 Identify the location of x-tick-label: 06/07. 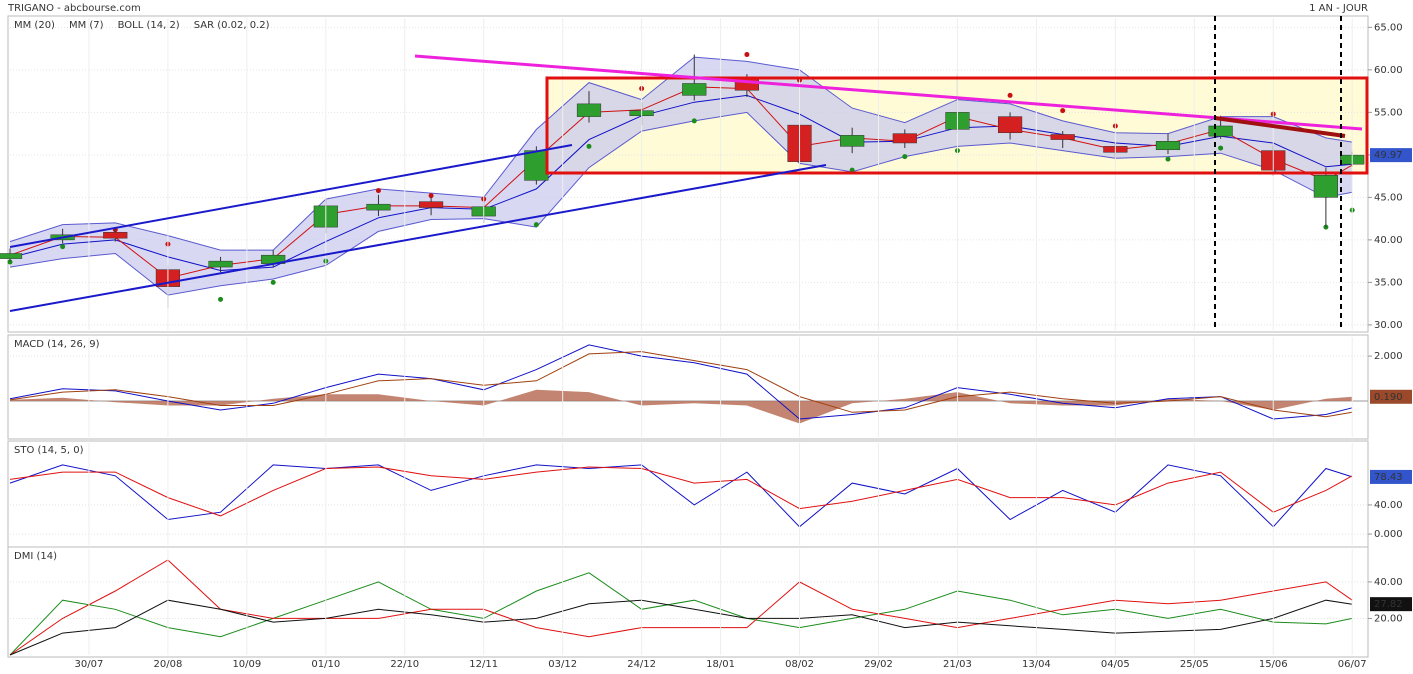
(1352, 664).